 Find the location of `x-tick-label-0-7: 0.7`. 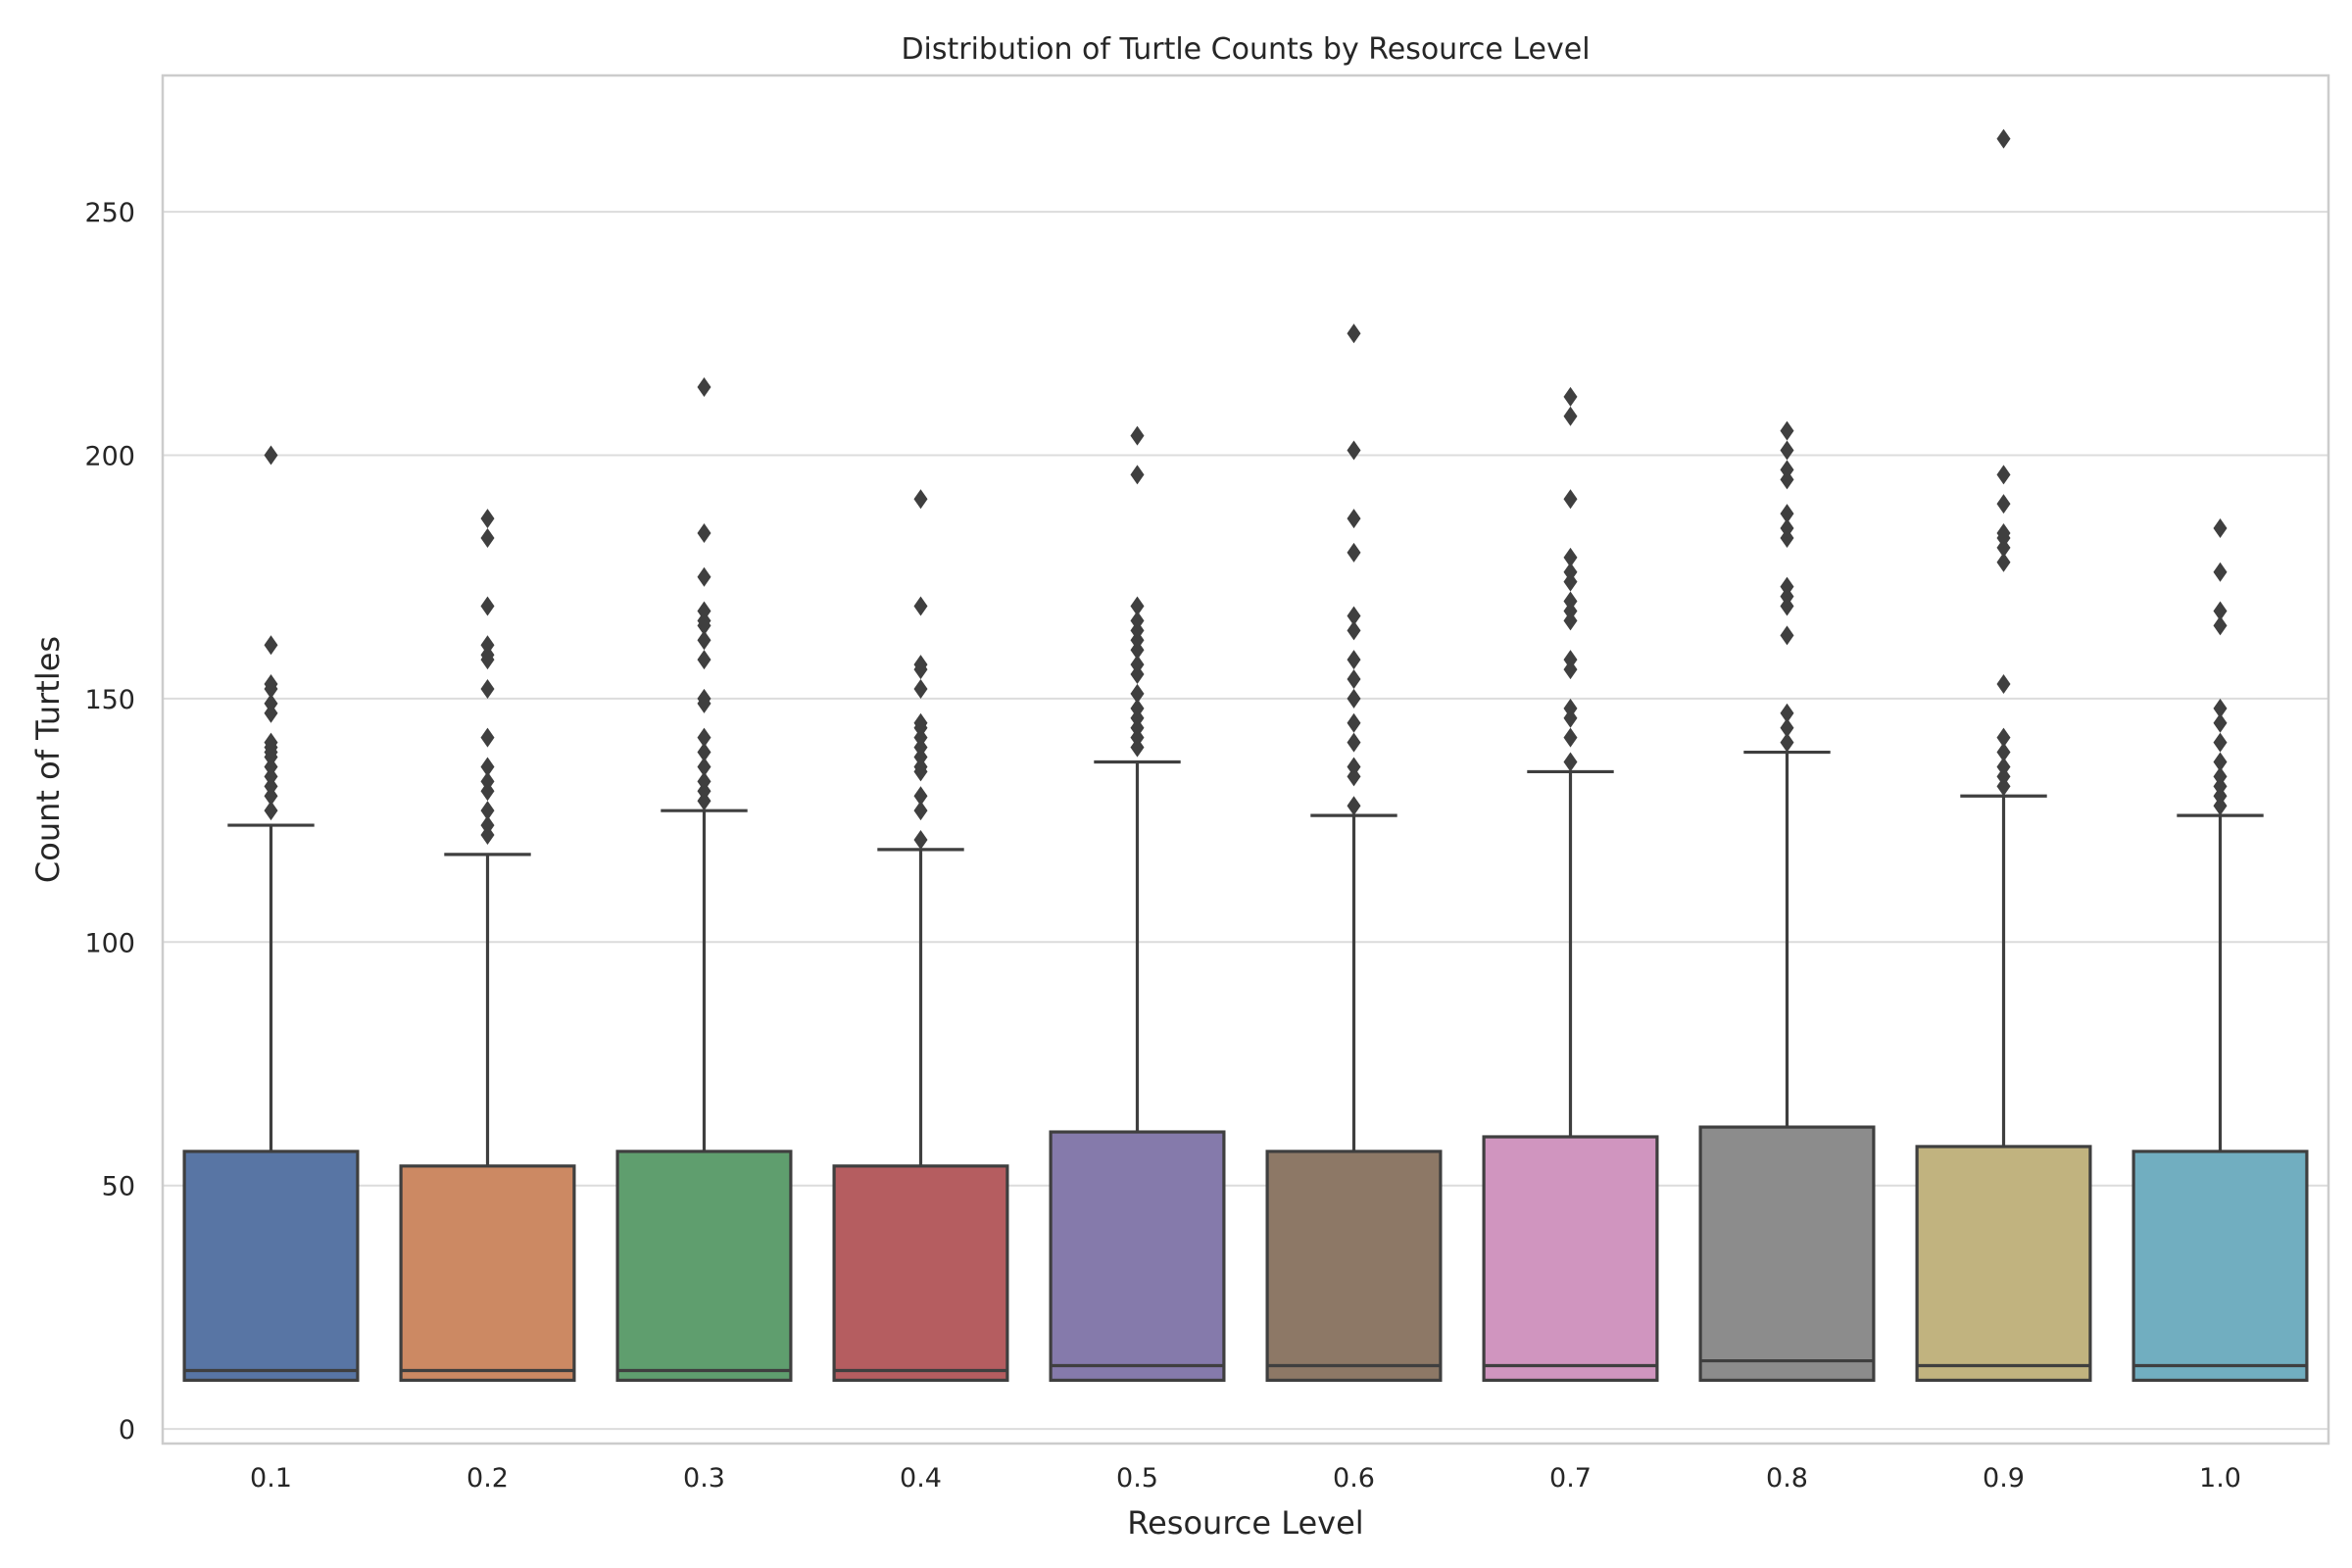

x-tick-label-0-7: 0.7 is located at coordinates (1570, 1478).